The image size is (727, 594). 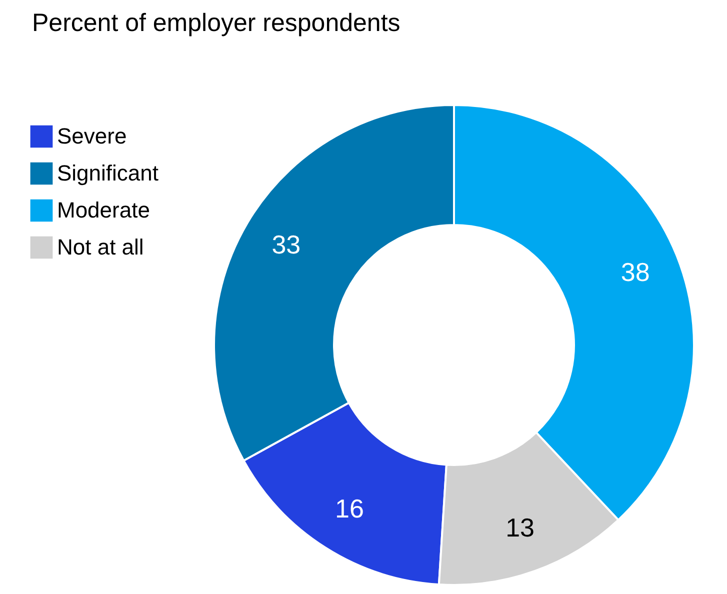 What do you see at coordinates (520, 527) in the screenshot?
I see `data-label: 13` at bounding box center [520, 527].